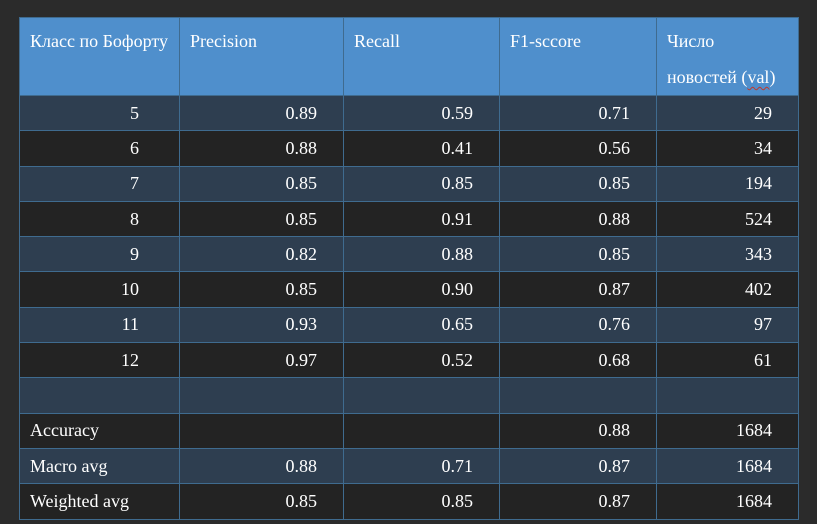 The height and width of the screenshot is (524, 817). Describe the element at coordinates (421, 56) in the screenshot. I see `header-recall: Recall` at that location.